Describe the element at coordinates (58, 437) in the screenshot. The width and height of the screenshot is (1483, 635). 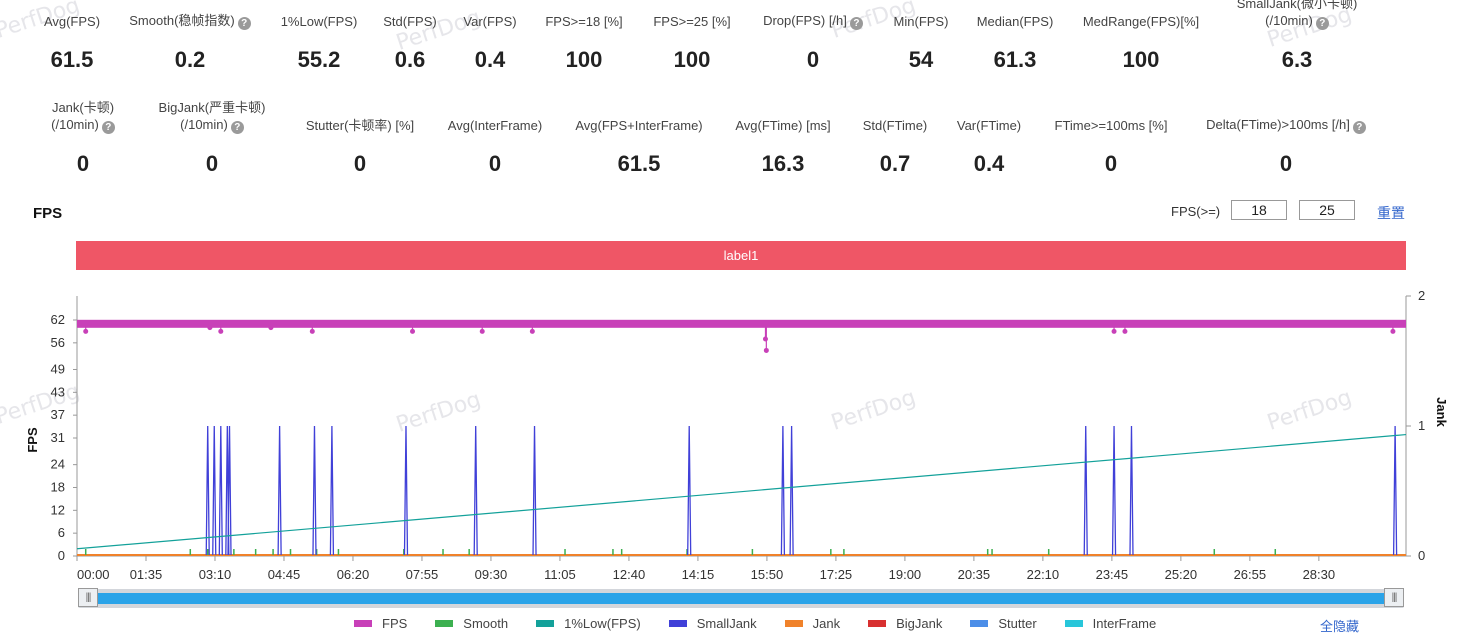
I see `y-tick-label: 31` at that location.